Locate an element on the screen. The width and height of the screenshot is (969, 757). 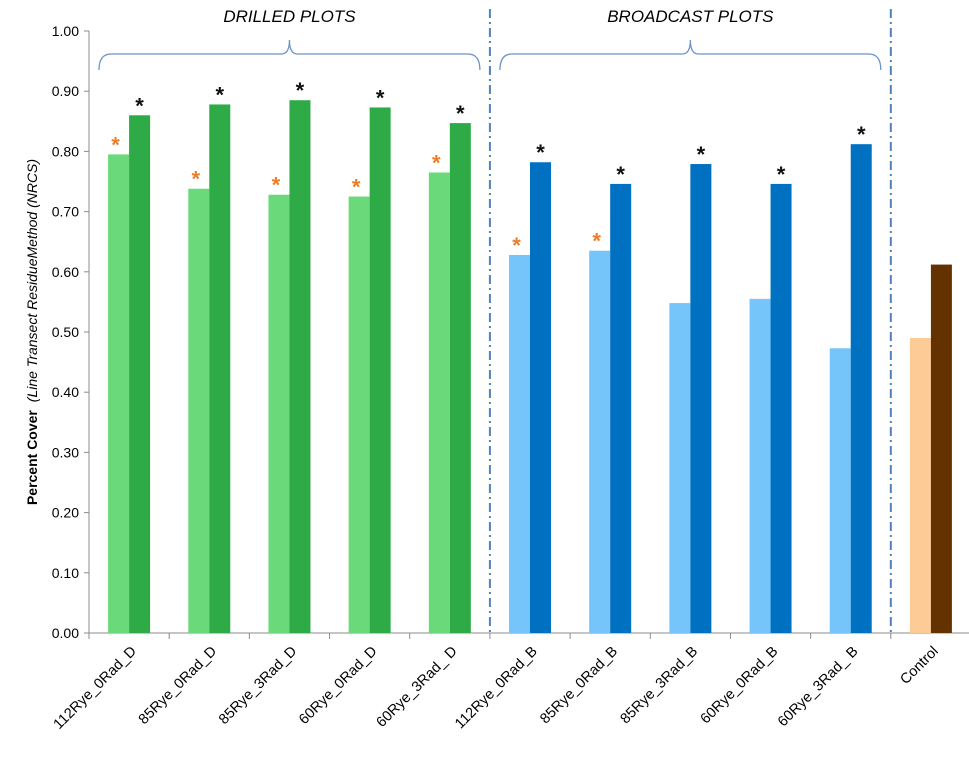
y-tick-label: 0.80 is located at coordinates (65, 151).